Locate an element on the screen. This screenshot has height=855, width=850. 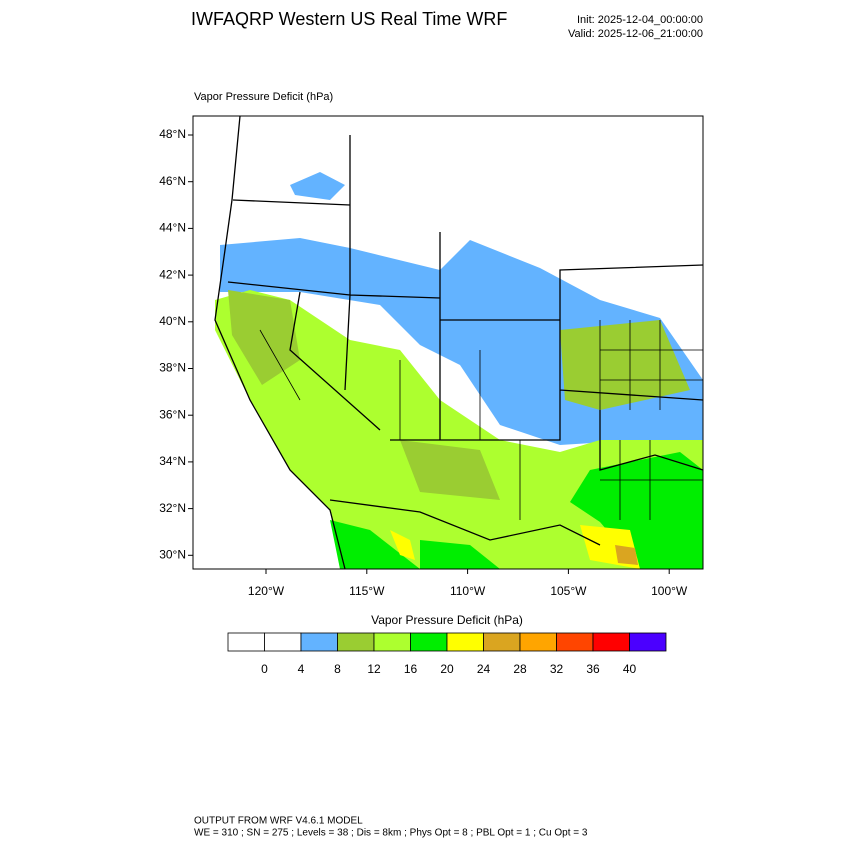
lon-labels: 120°W 115°W 110°W 105°W 100°W is located at coordinates (468, 583).